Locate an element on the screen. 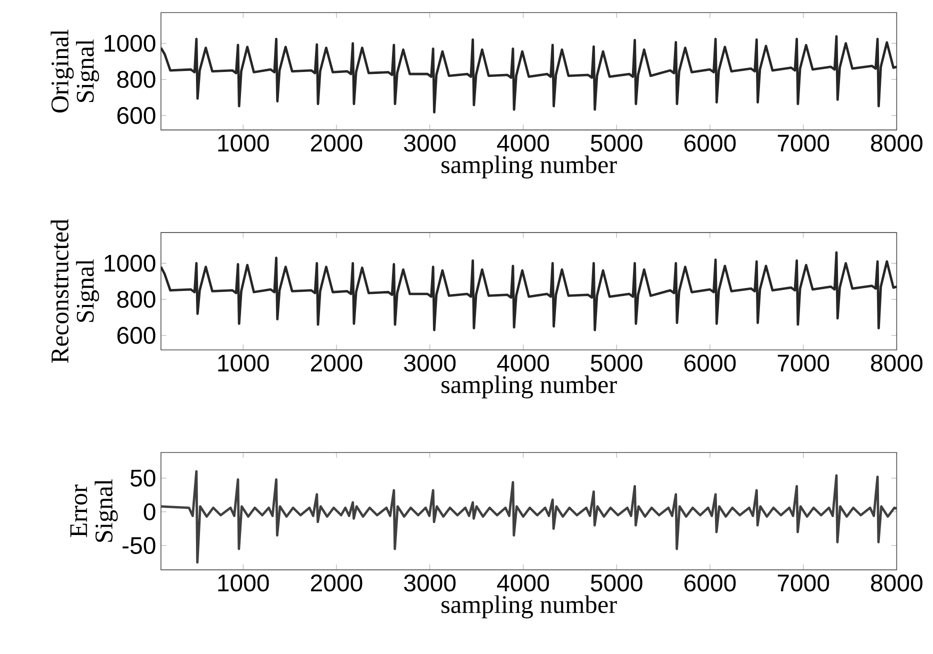  y-axis-title: Original Signal is located at coordinates (75, 71).